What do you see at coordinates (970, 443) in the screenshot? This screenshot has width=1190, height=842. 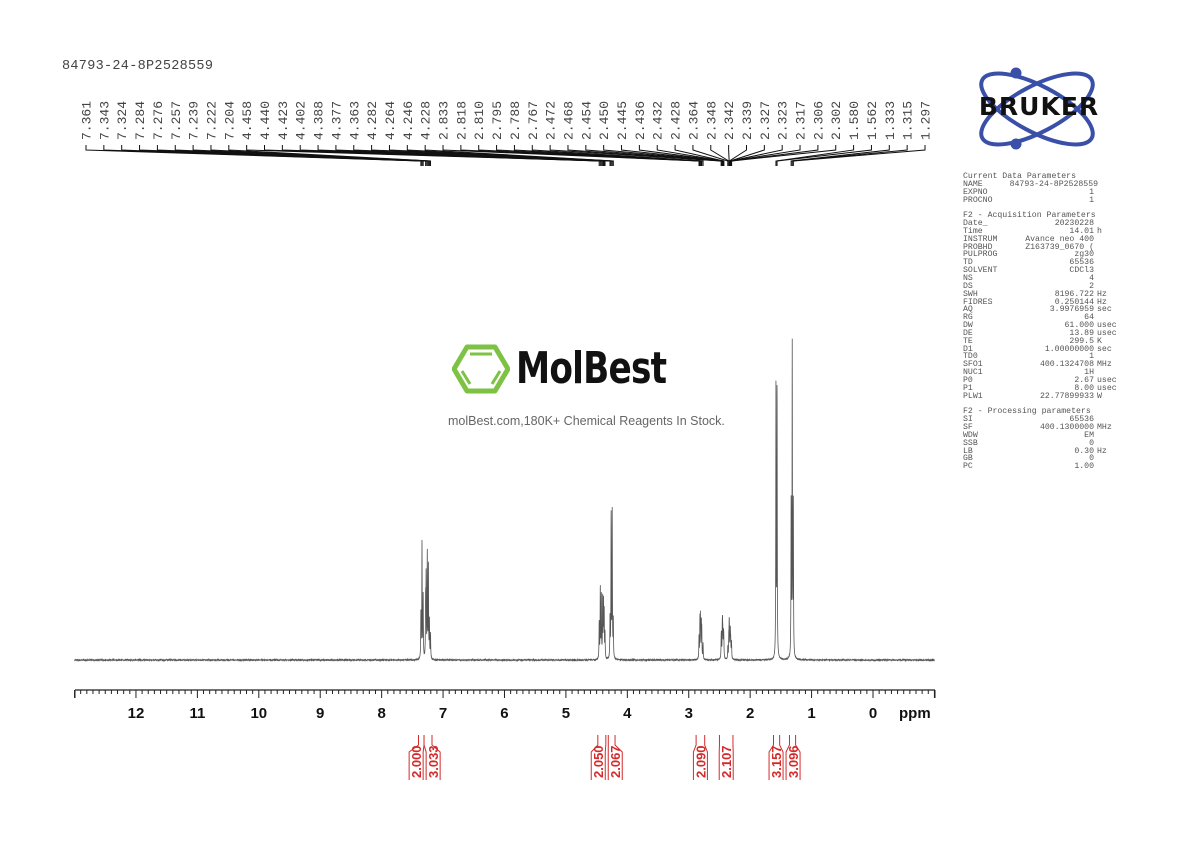 I see `param-key: SSB` at bounding box center [970, 443].